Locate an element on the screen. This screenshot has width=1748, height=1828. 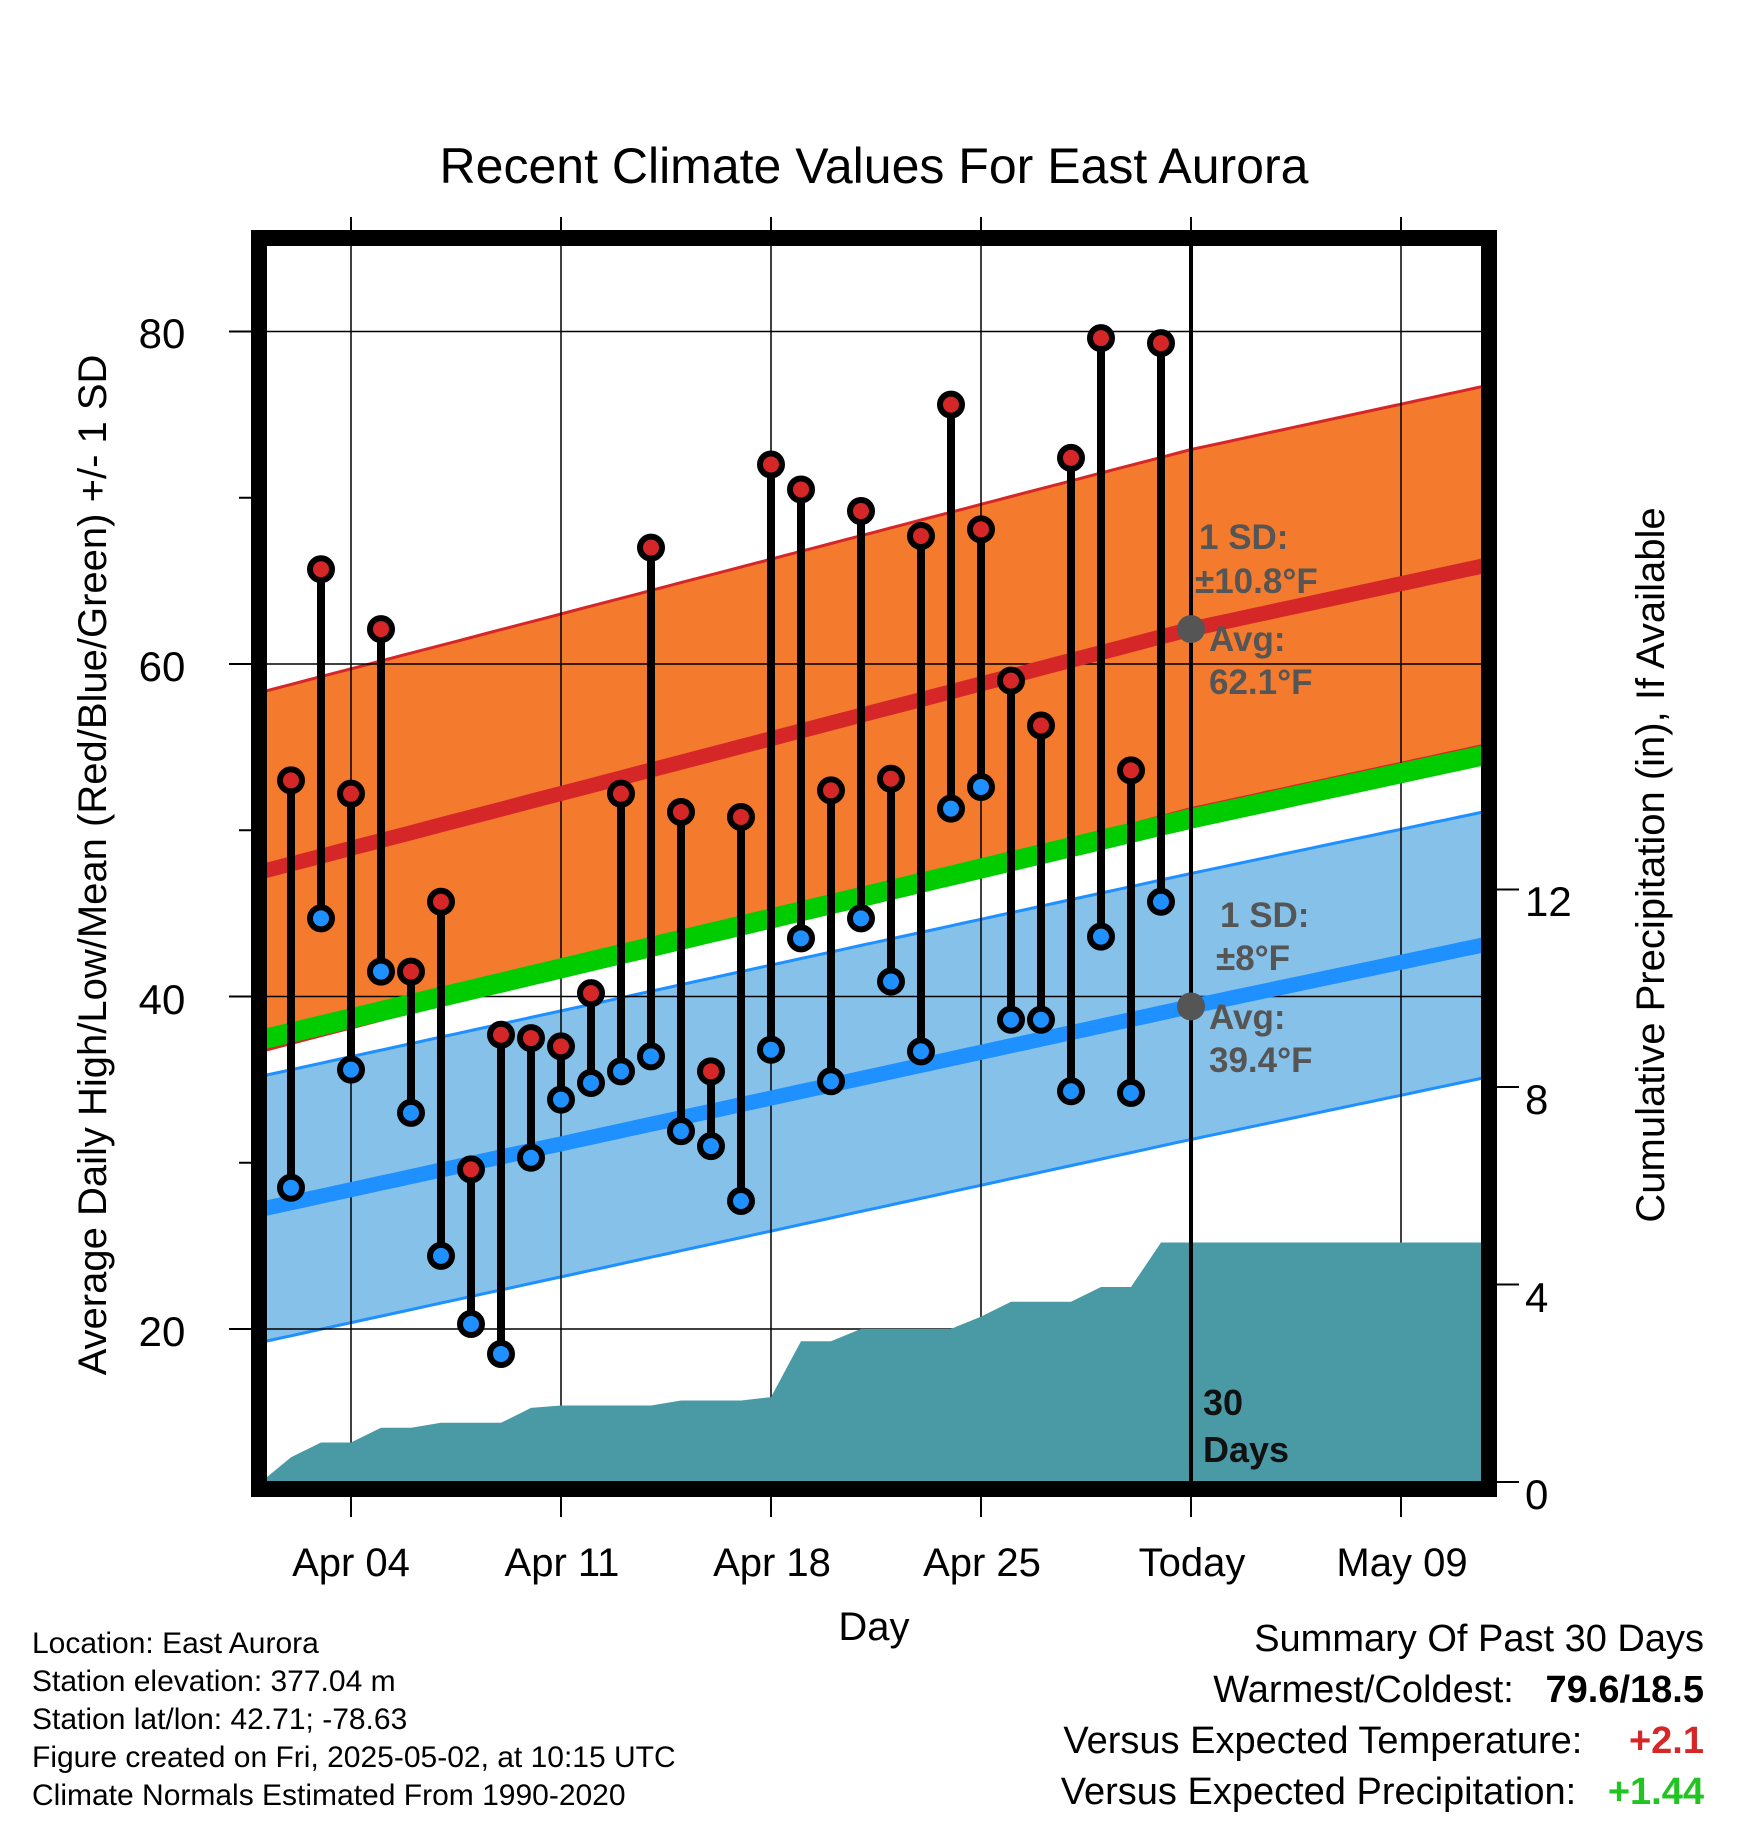
x-tick-label: May 09 is located at coordinates (1401, 1563).